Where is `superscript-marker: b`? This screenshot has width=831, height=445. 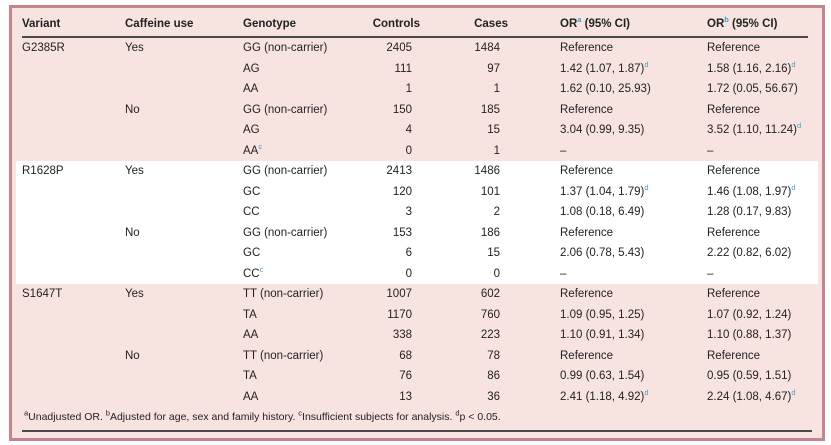
superscript-marker: b is located at coordinates (726, 19).